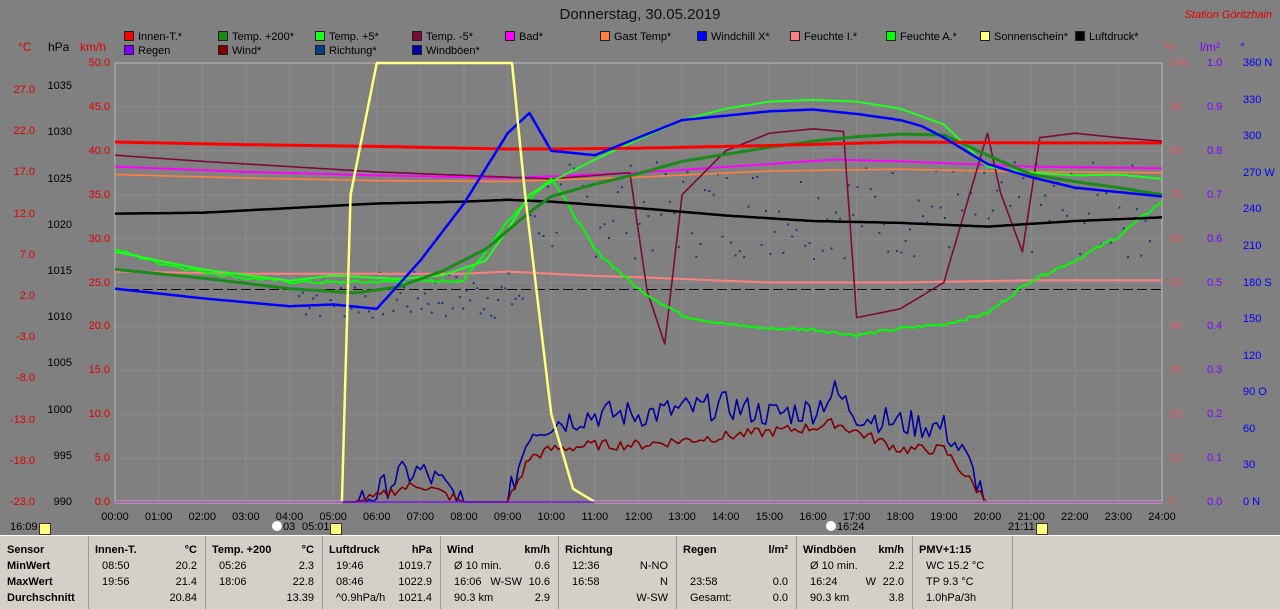  I want to click on x-tick-label: 01:00, so click(158, 517).